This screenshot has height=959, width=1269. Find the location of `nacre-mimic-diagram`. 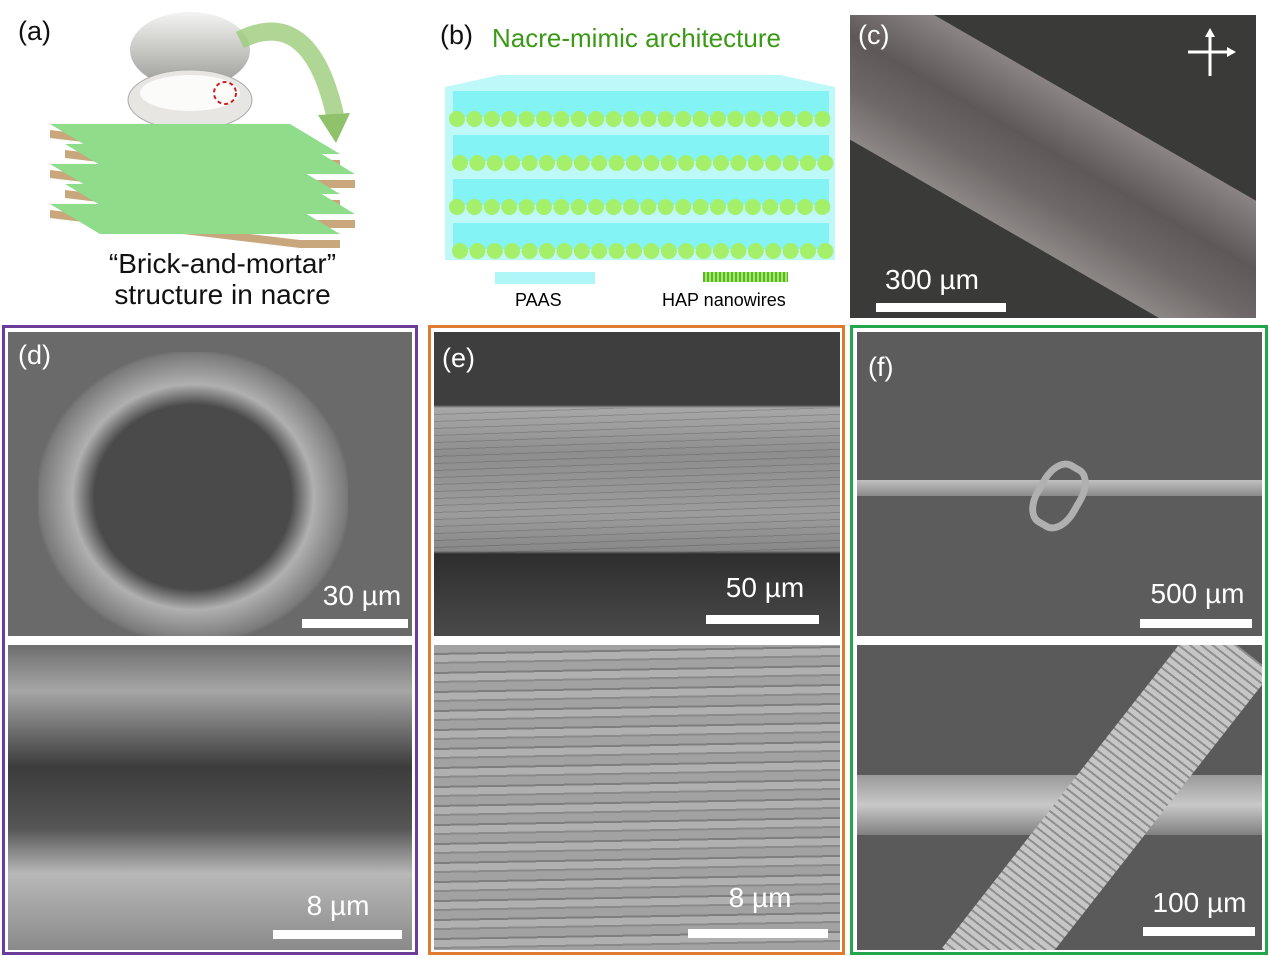

nacre-mimic-diagram is located at coordinates (640, 167).